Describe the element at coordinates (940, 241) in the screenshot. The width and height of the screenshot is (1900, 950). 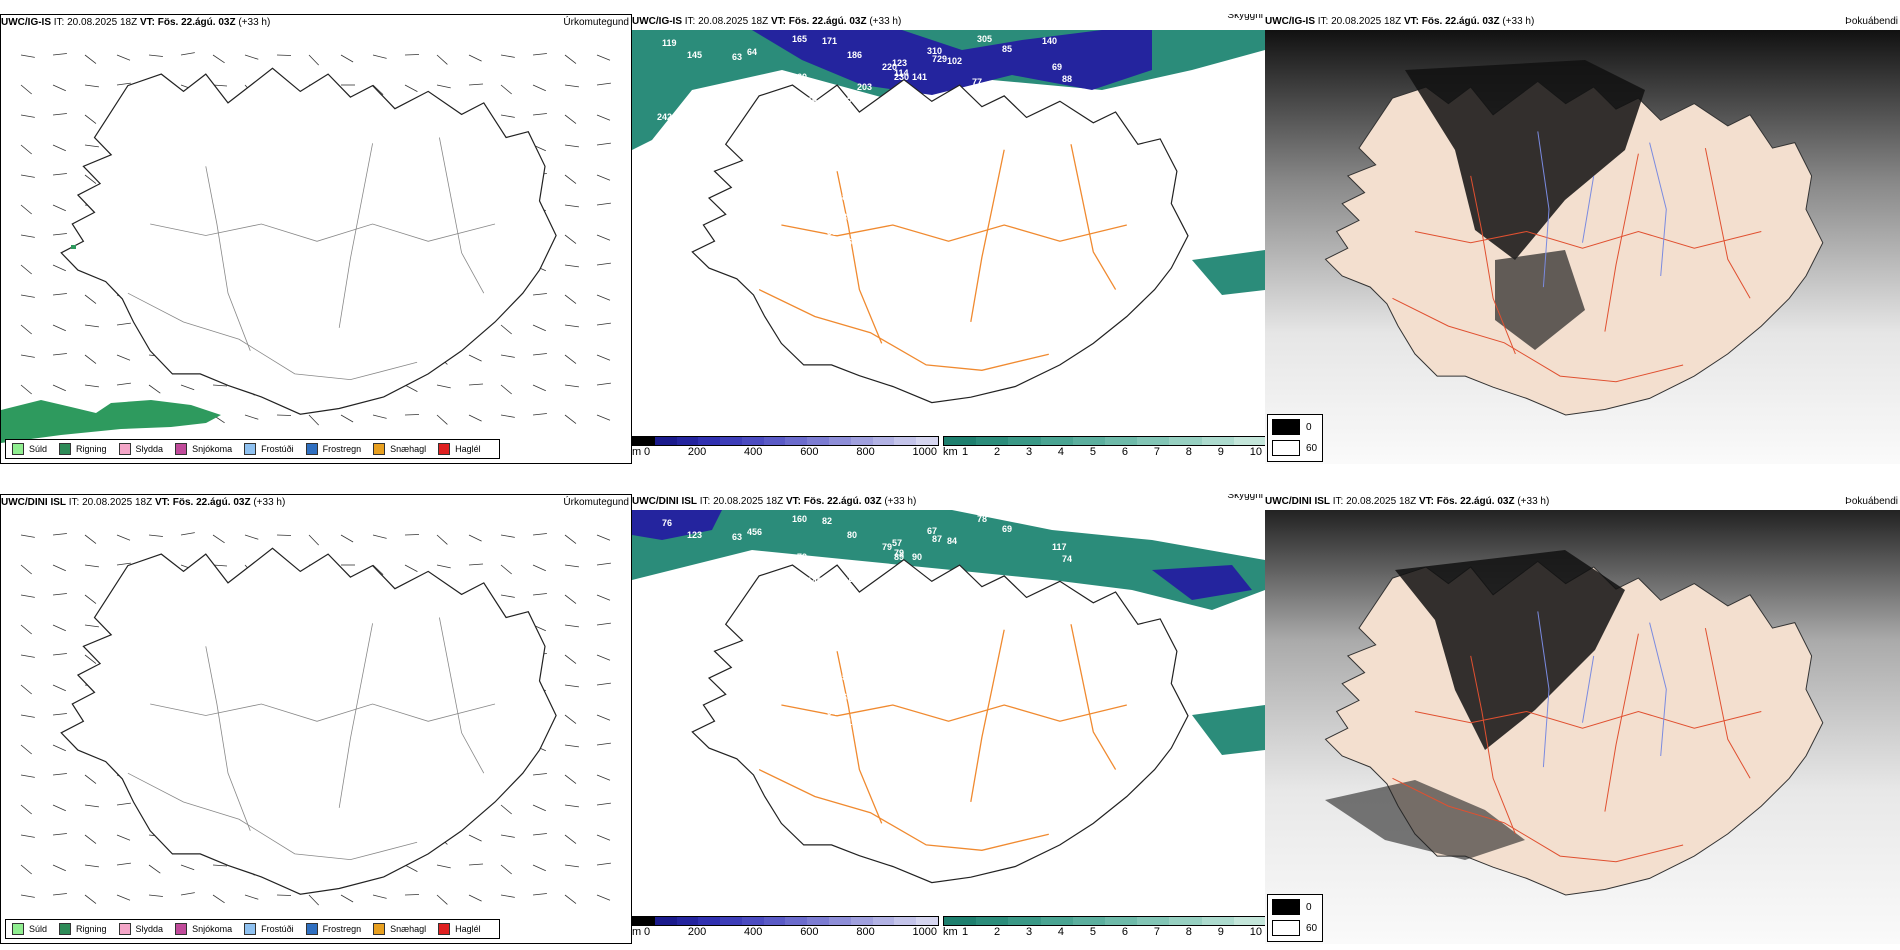
I see `iceland-coastline` at that location.